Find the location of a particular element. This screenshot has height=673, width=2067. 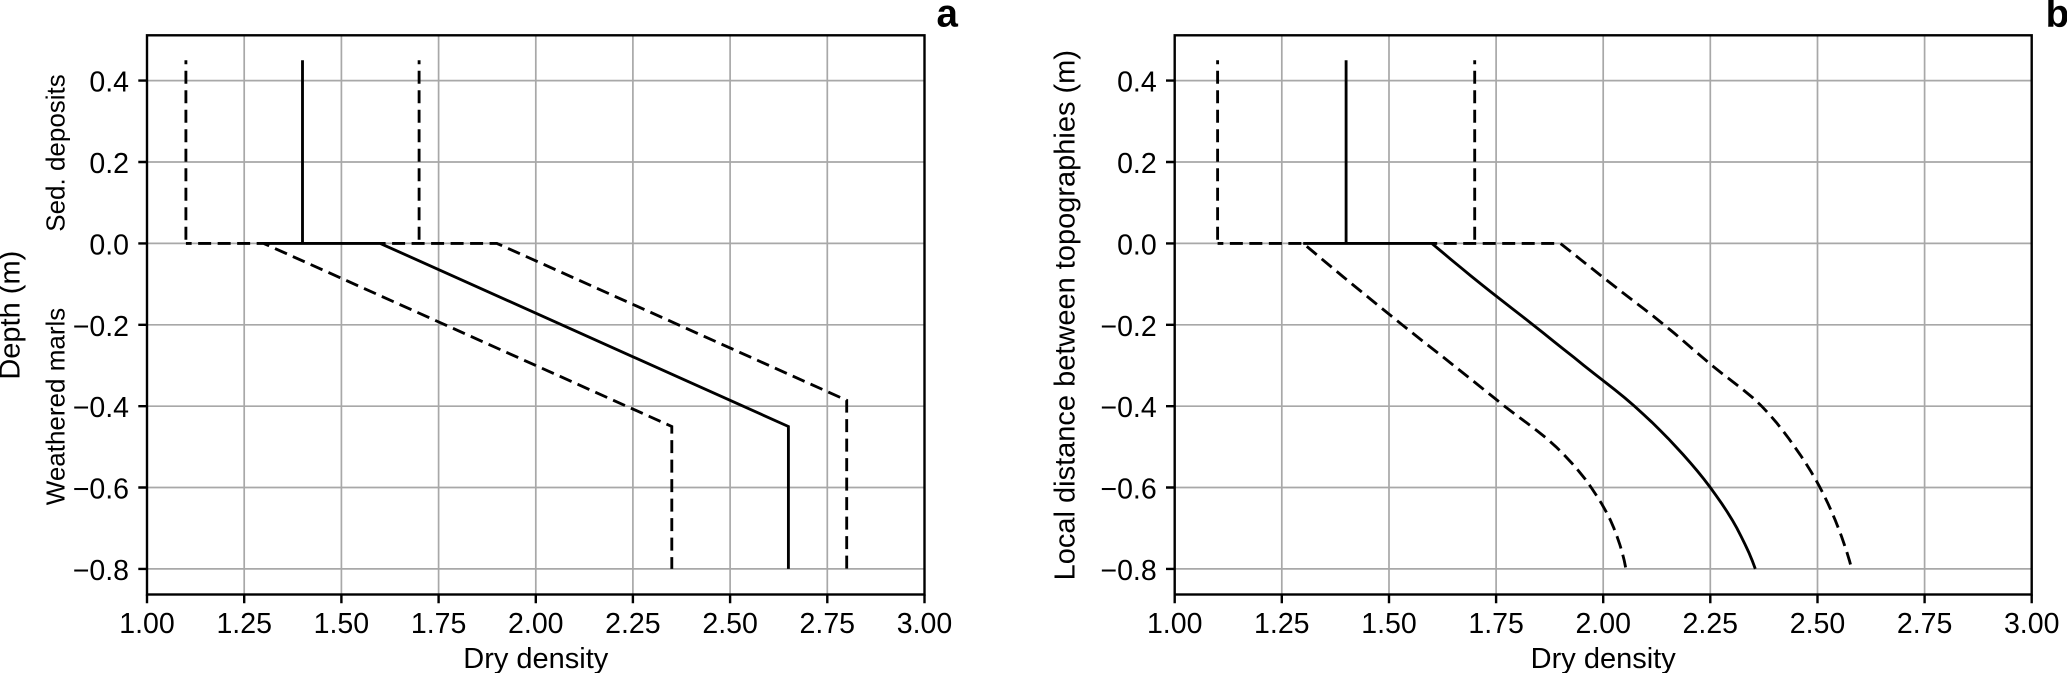

svg-text: a is located at coordinates (947, 18).